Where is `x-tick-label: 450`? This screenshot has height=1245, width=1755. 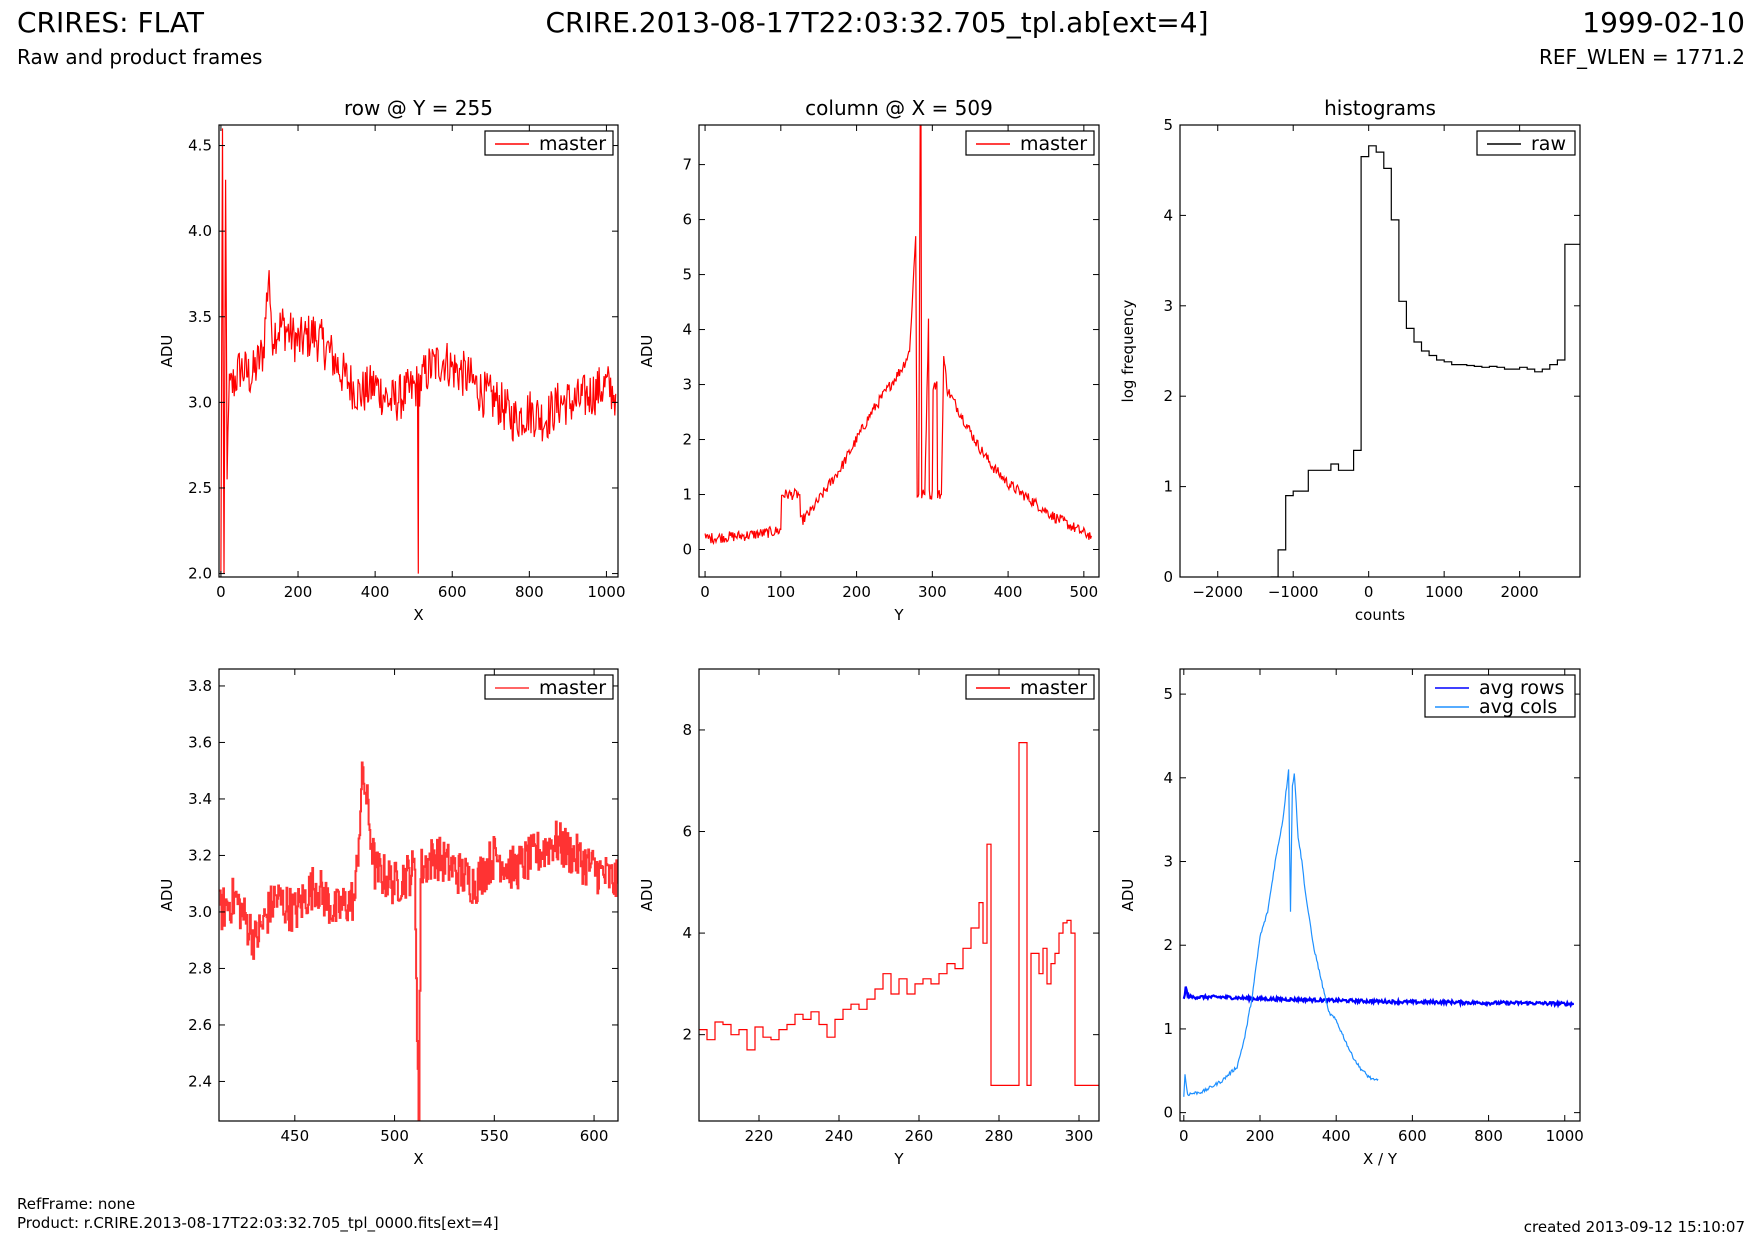 x-tick-label: 450 is located at coordinates (294, 1136).